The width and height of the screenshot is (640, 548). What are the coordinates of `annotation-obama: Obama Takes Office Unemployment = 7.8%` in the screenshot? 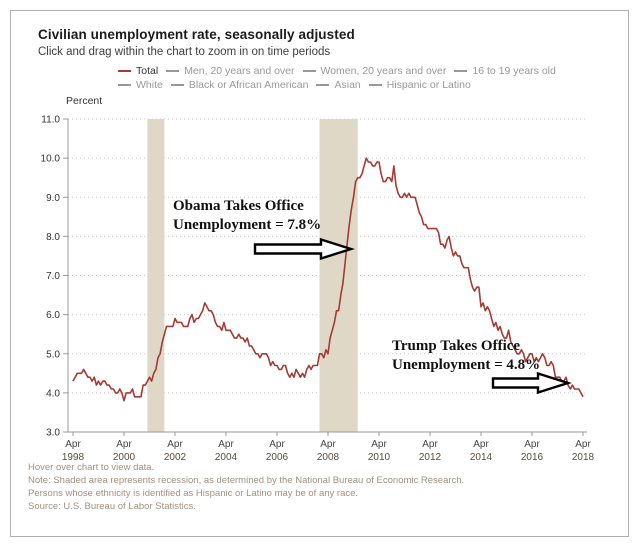 It's located at (247, 216).